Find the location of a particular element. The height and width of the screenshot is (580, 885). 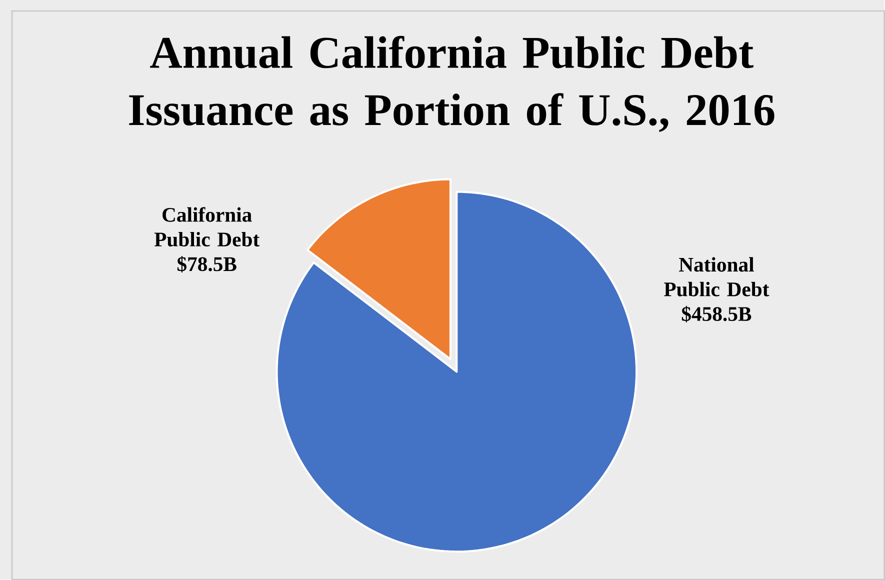

slice-label: National Public Debt is located at coordinates (717, 276).